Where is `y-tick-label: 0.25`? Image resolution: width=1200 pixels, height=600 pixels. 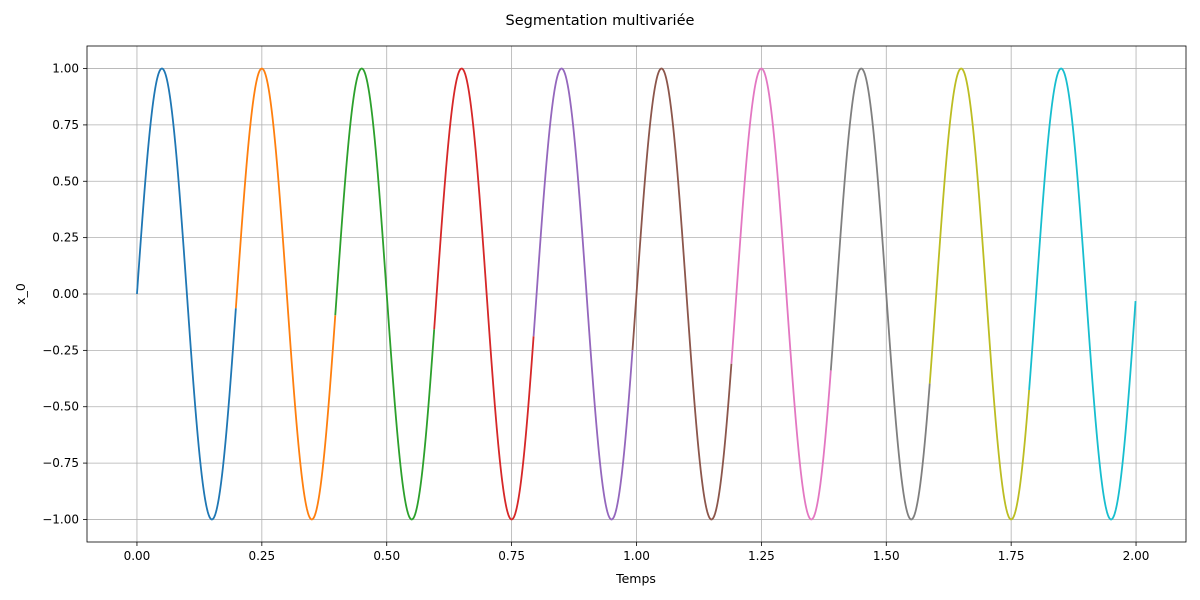 y-tick-label: 0.25 is located at coordinates (65, 238).